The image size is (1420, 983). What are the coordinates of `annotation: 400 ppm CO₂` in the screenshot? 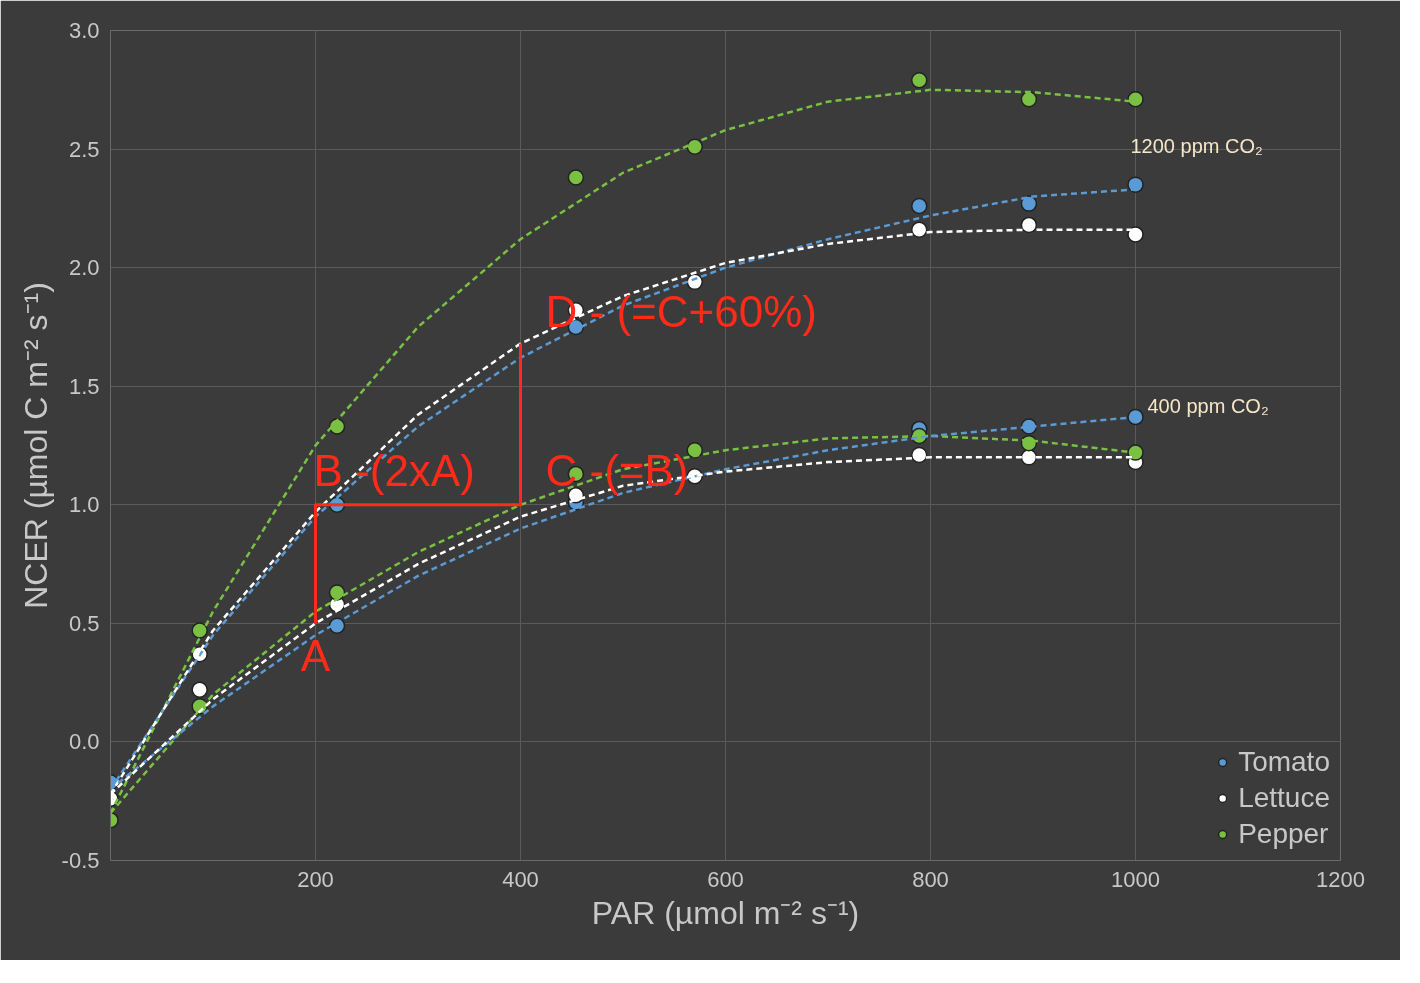 It's located at (1208, 406).